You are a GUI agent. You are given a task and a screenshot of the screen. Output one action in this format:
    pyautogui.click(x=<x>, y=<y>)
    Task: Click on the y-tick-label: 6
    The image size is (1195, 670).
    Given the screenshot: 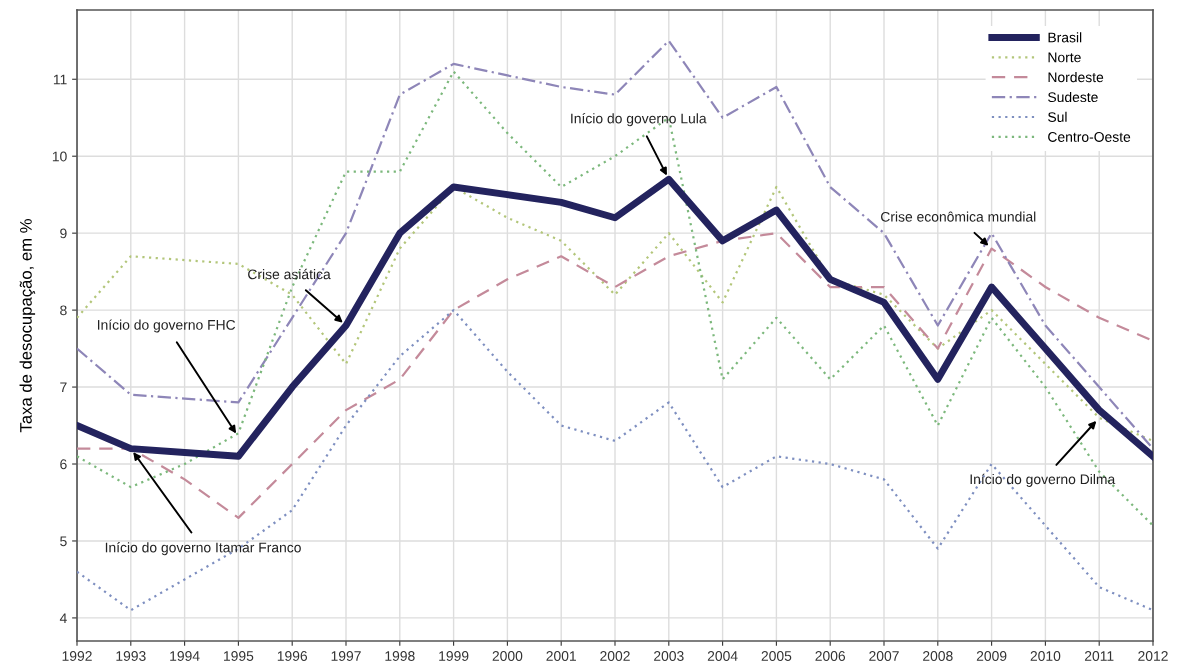 What is the action you would take?
    pyautogui.click(x=63, y=464)
    